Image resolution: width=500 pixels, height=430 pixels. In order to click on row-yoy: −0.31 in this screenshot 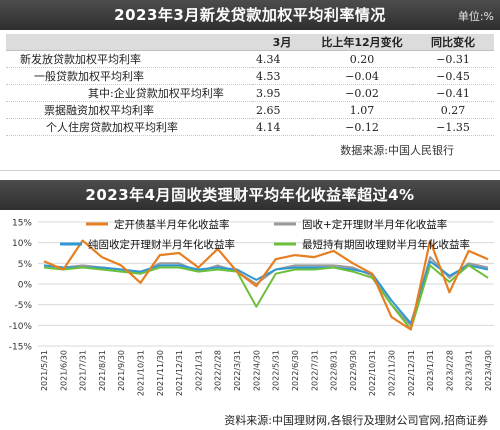, I will do `click(453, 59)`.